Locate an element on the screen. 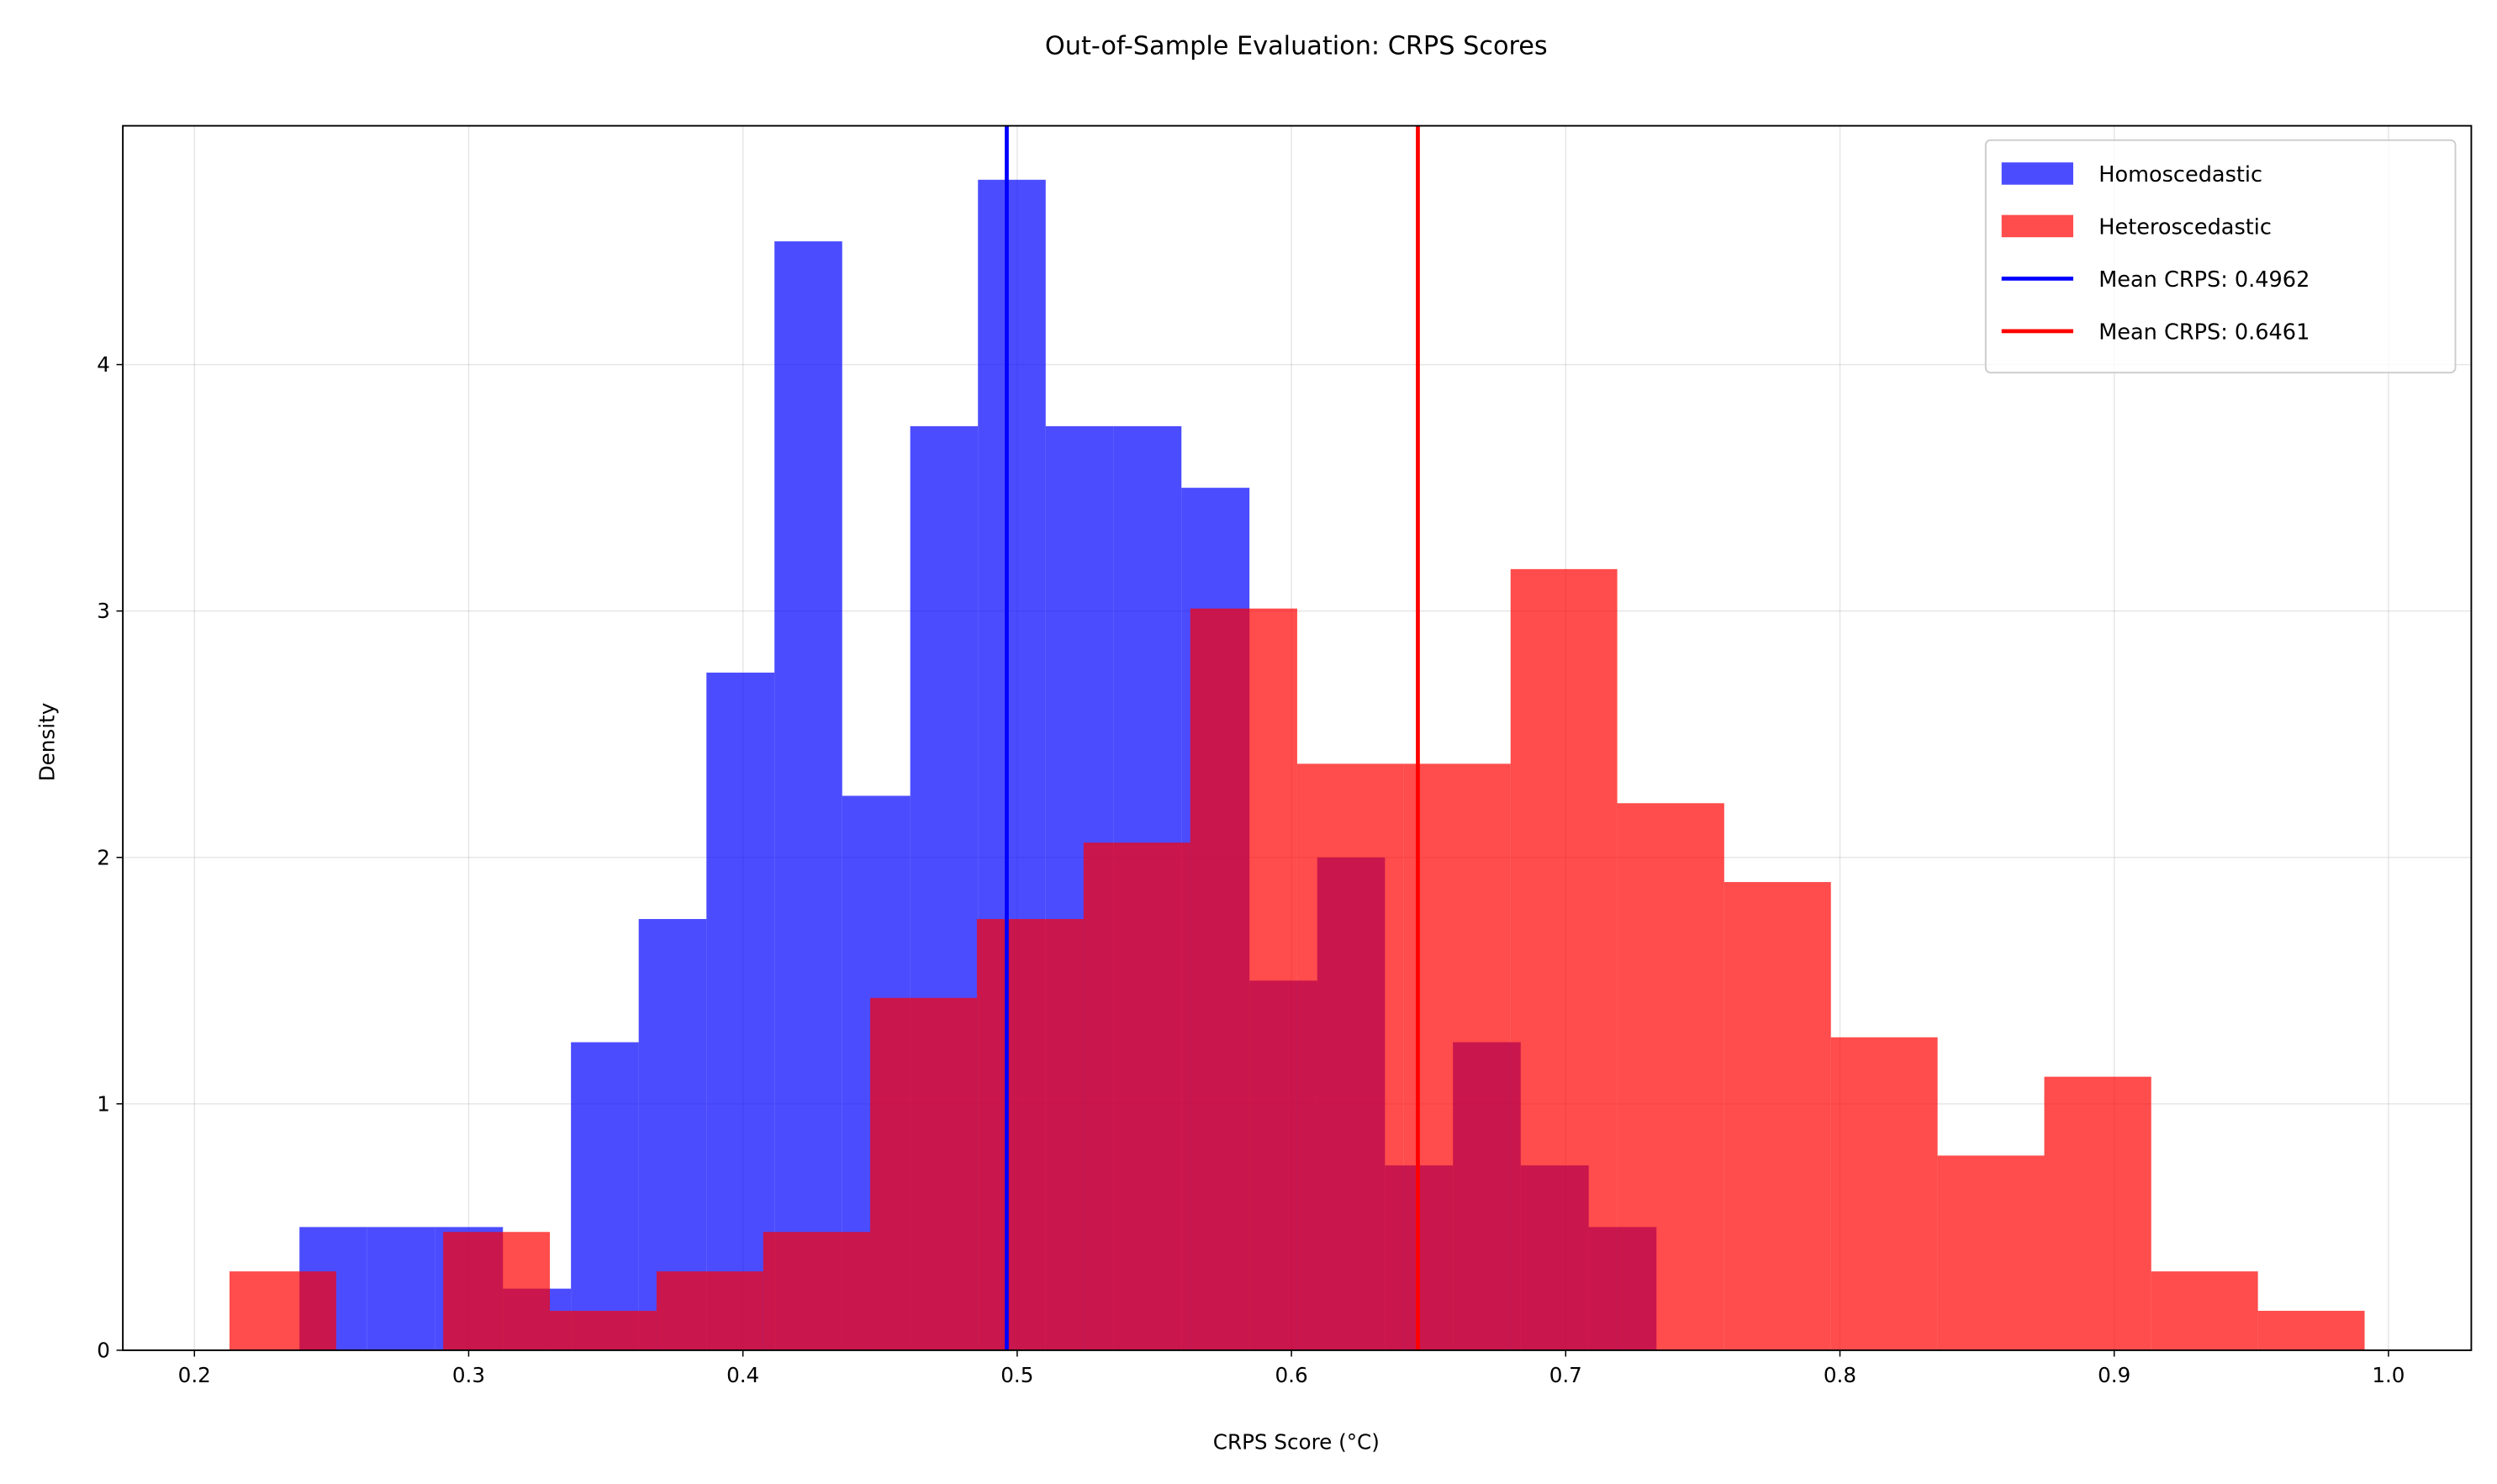  x-tick-label: 0.7 is located at coordinates (1565, 1375).